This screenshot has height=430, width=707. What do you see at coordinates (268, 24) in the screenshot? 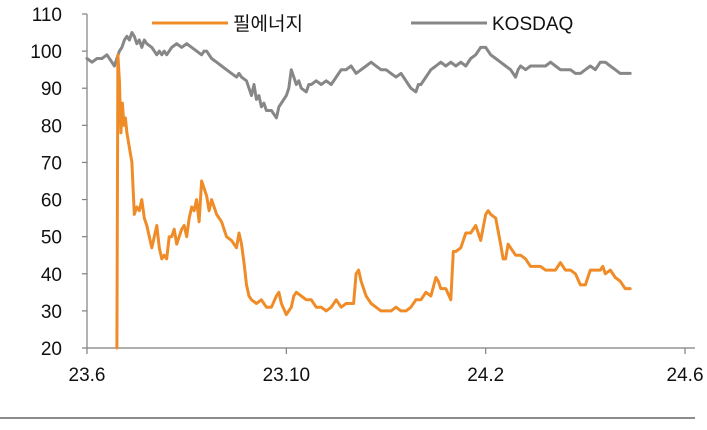
I see `legend-label: 필에너지` at bounding box center [268, 24].